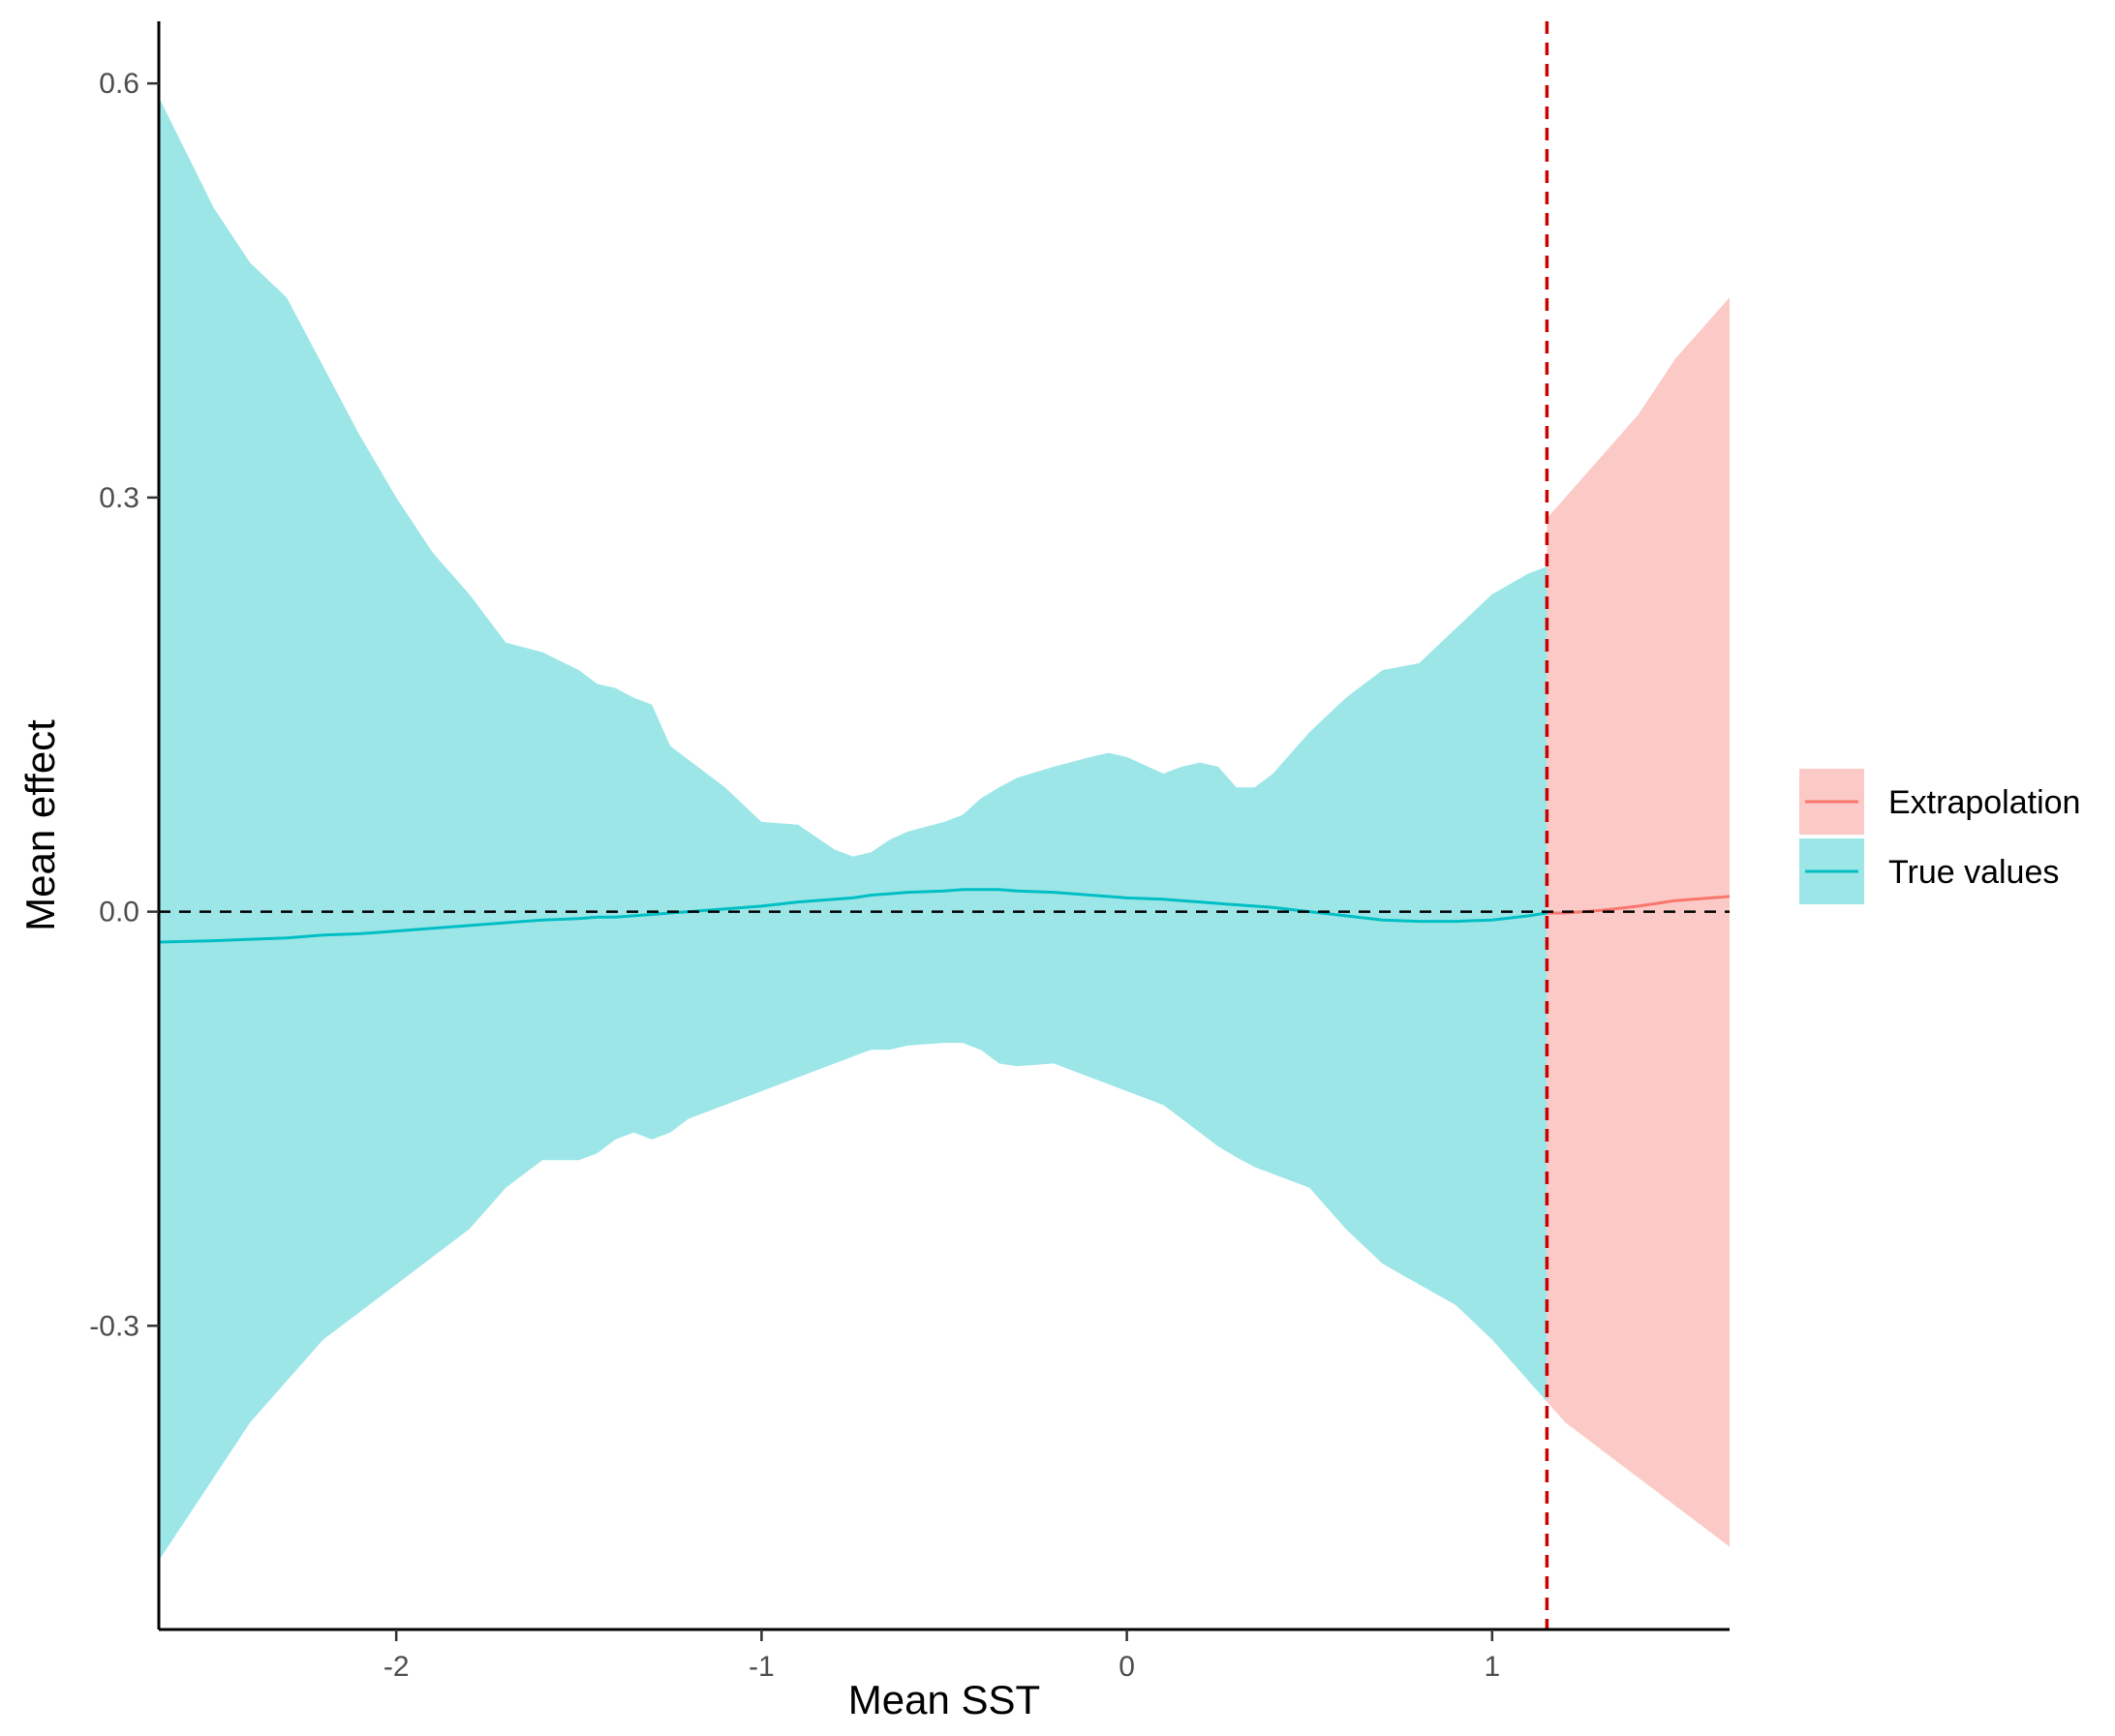 This screenshot has height=1736, width=2115. Describe the element at coordinates (119, 498) in the screenshot. I see `y-tick-label: 0.3` at that location.